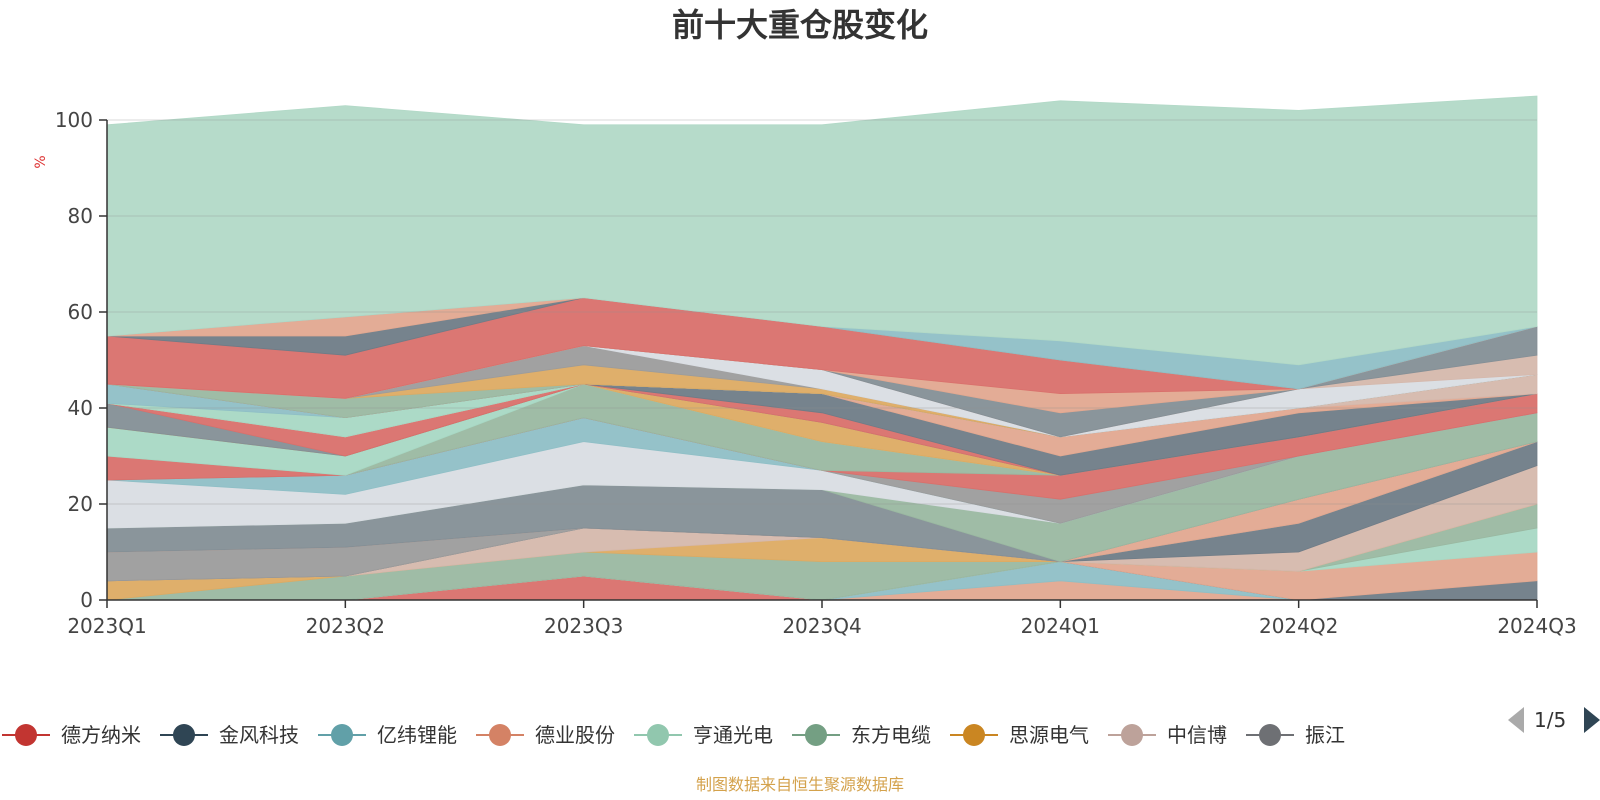 This screenshot has height=800, width=1600. Describe the element at coordinates (80, 312) in the screenshot. I see `y-tick-label-3: 60` at that location.